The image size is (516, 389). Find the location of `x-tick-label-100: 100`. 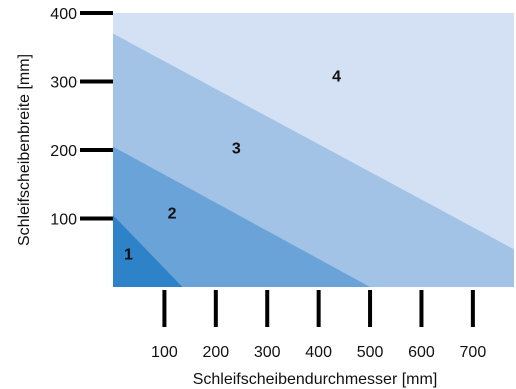

x-tick-label-100: 100 is located at coordinates (164, 352).